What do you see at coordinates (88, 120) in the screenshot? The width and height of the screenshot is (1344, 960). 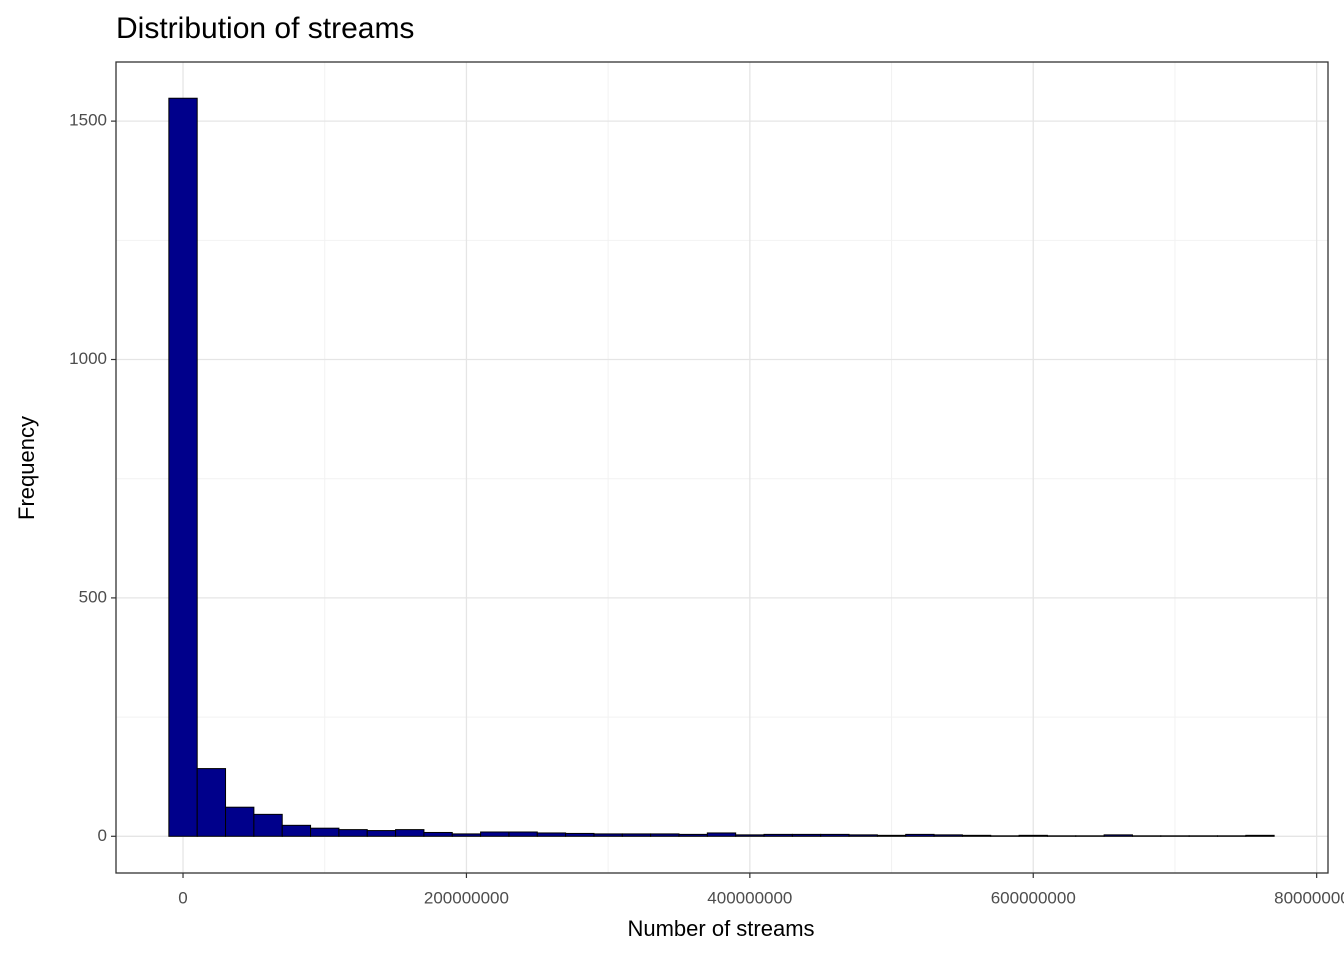 I see `y-tick-label: 1500` at bounding box center [88, 120].